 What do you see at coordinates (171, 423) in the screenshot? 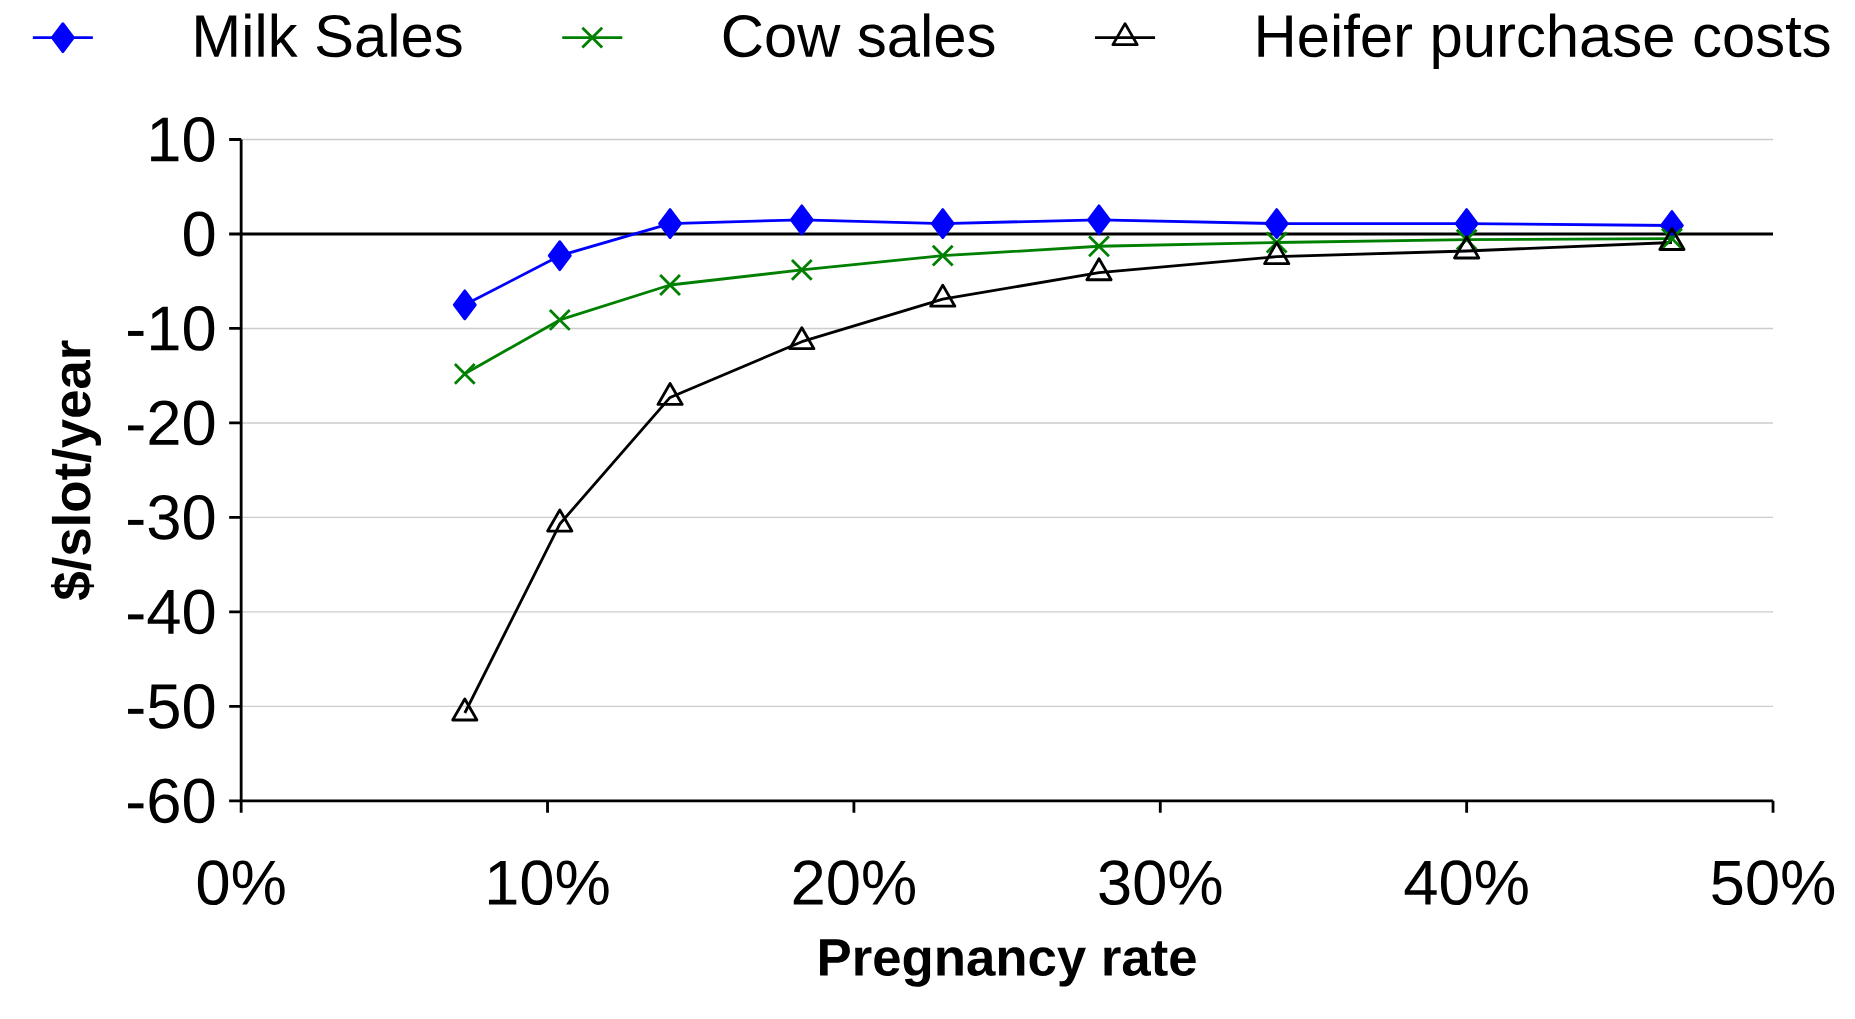
I see `y-tick-label: -20` at bounding box center [171, 423].